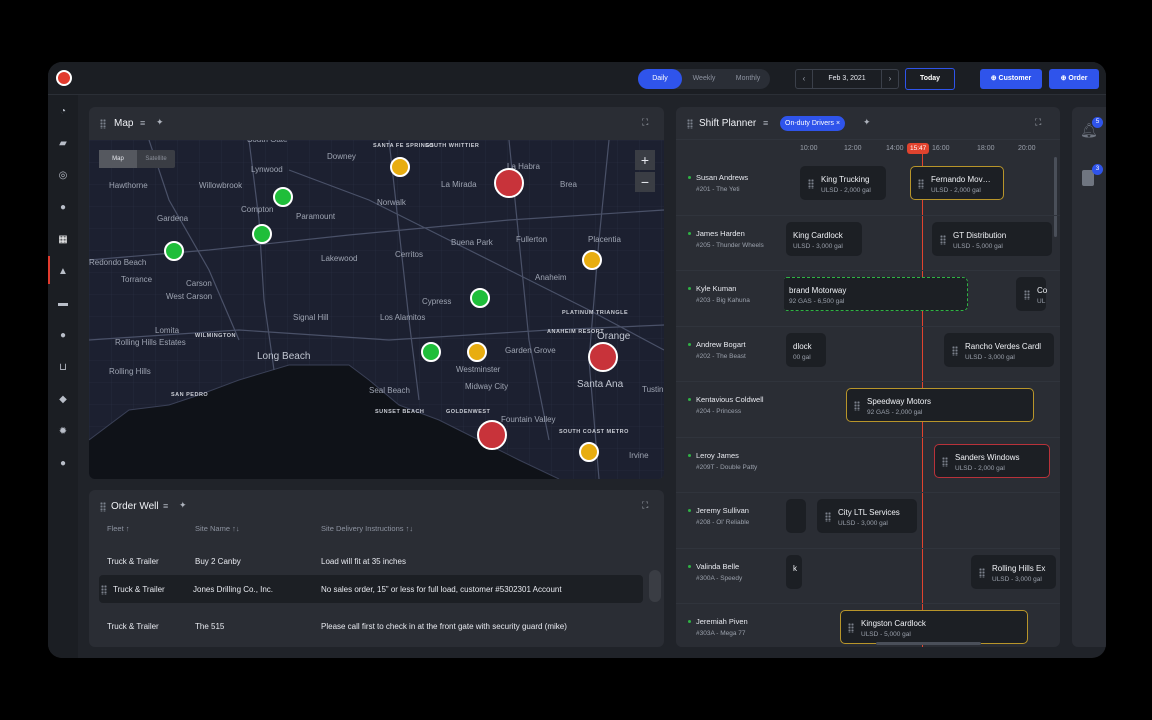 The image size is (1152, 720). Describe the element at coordinates (992, 460) in the screenshot. I see `delivery-card: Sanders Windows ULSD - 2,000 gal` at that location.